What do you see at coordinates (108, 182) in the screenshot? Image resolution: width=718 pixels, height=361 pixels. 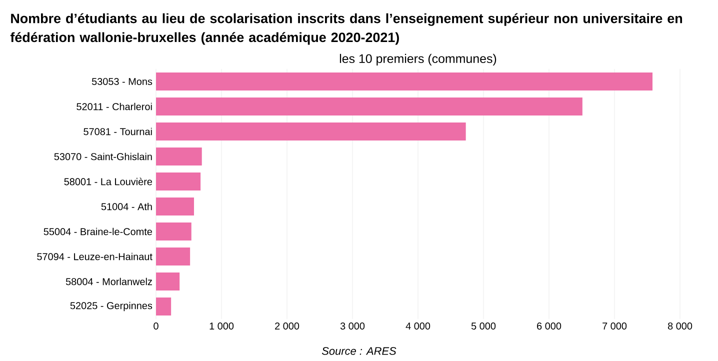 I see `y-tick-label: 58001 - La Louvière` at bounding box center [108, 182].